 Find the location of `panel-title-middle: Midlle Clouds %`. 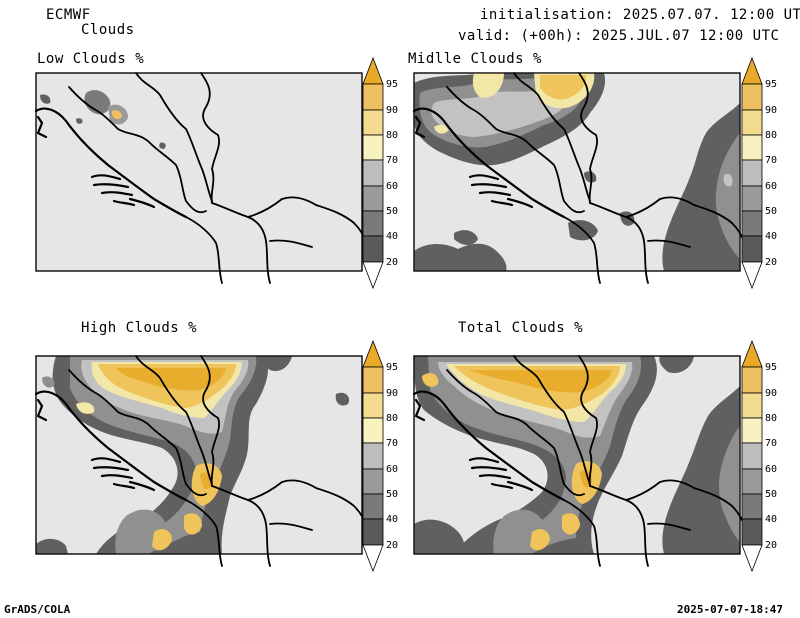

panel-title-middle: Midlle Clouds % is located at coordinates (475, 59).